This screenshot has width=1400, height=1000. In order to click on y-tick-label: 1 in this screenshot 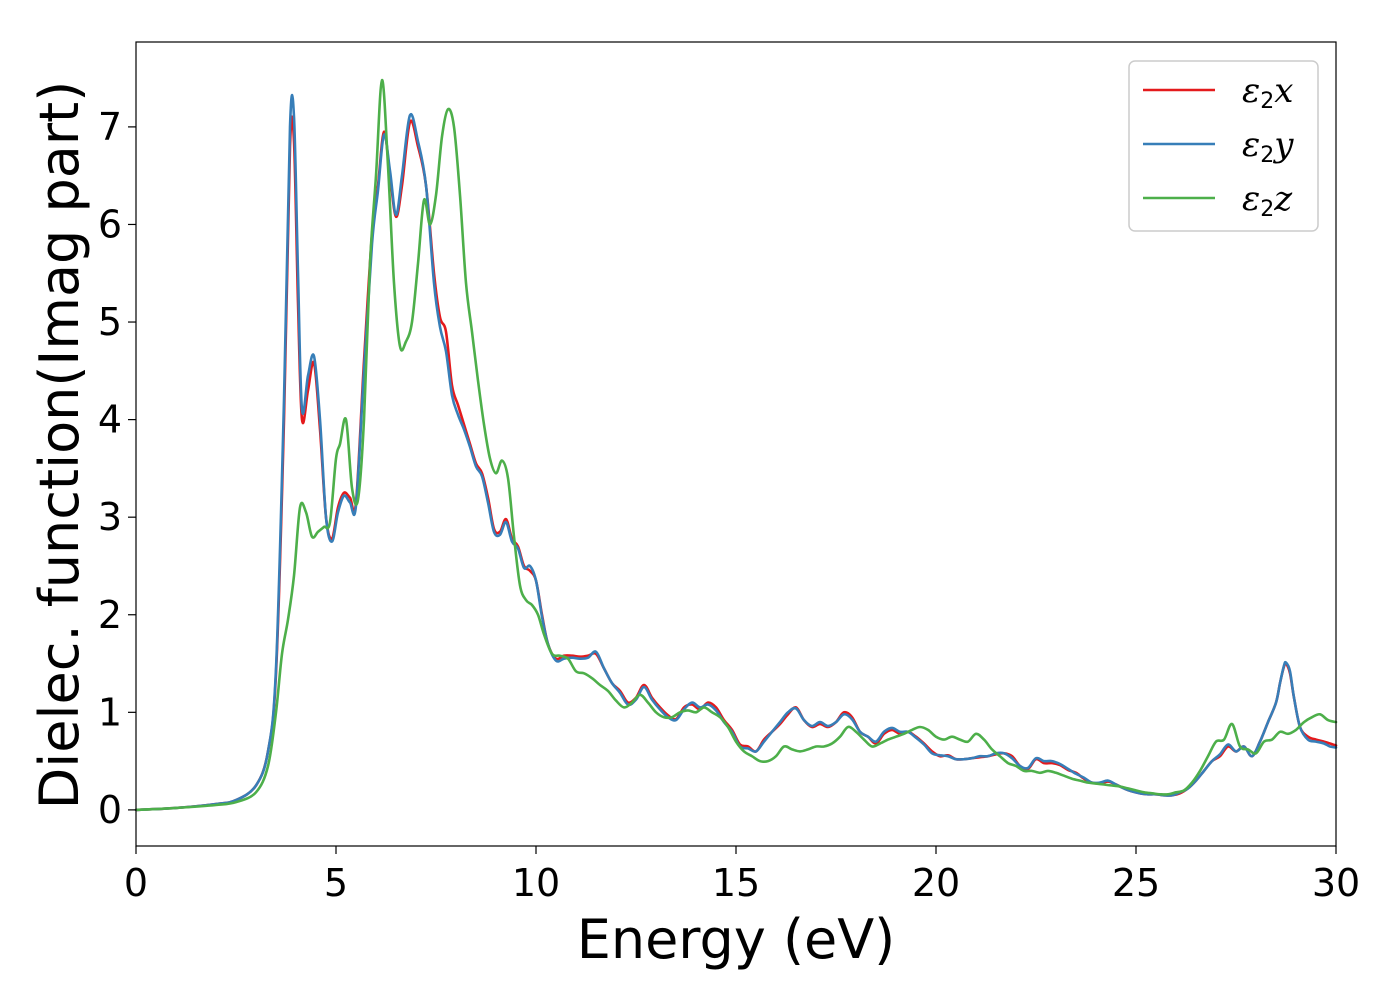, I will do `click(110, 712)`.